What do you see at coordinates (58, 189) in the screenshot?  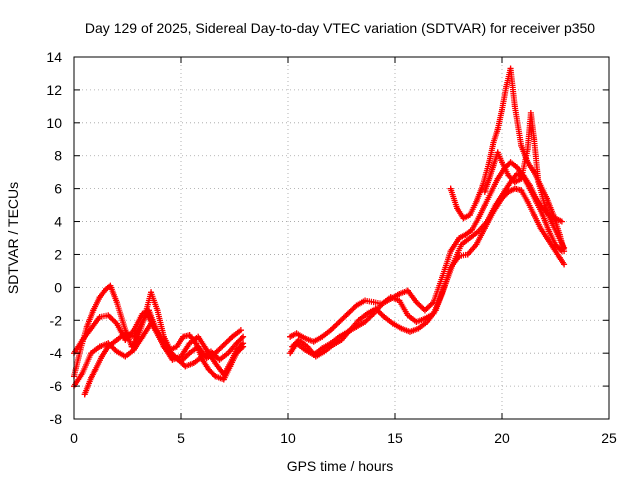 I see `y-tick-label: 6` at bounding box center [58, 189].